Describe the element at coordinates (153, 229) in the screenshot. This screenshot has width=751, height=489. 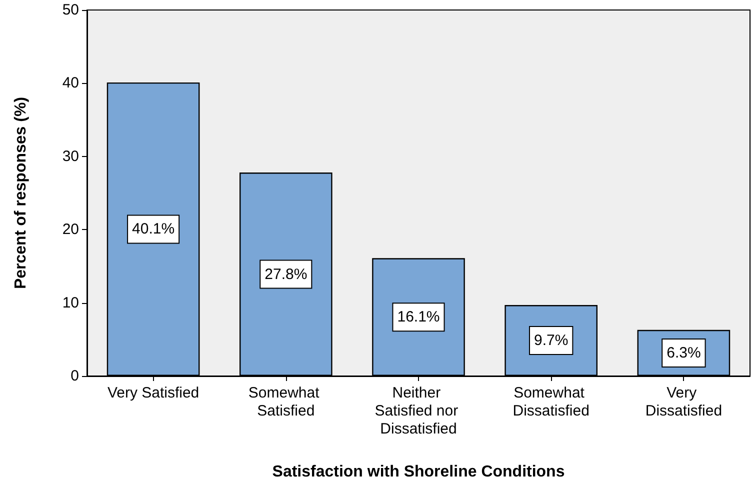
I see `data-label: 40.1%` at that location.